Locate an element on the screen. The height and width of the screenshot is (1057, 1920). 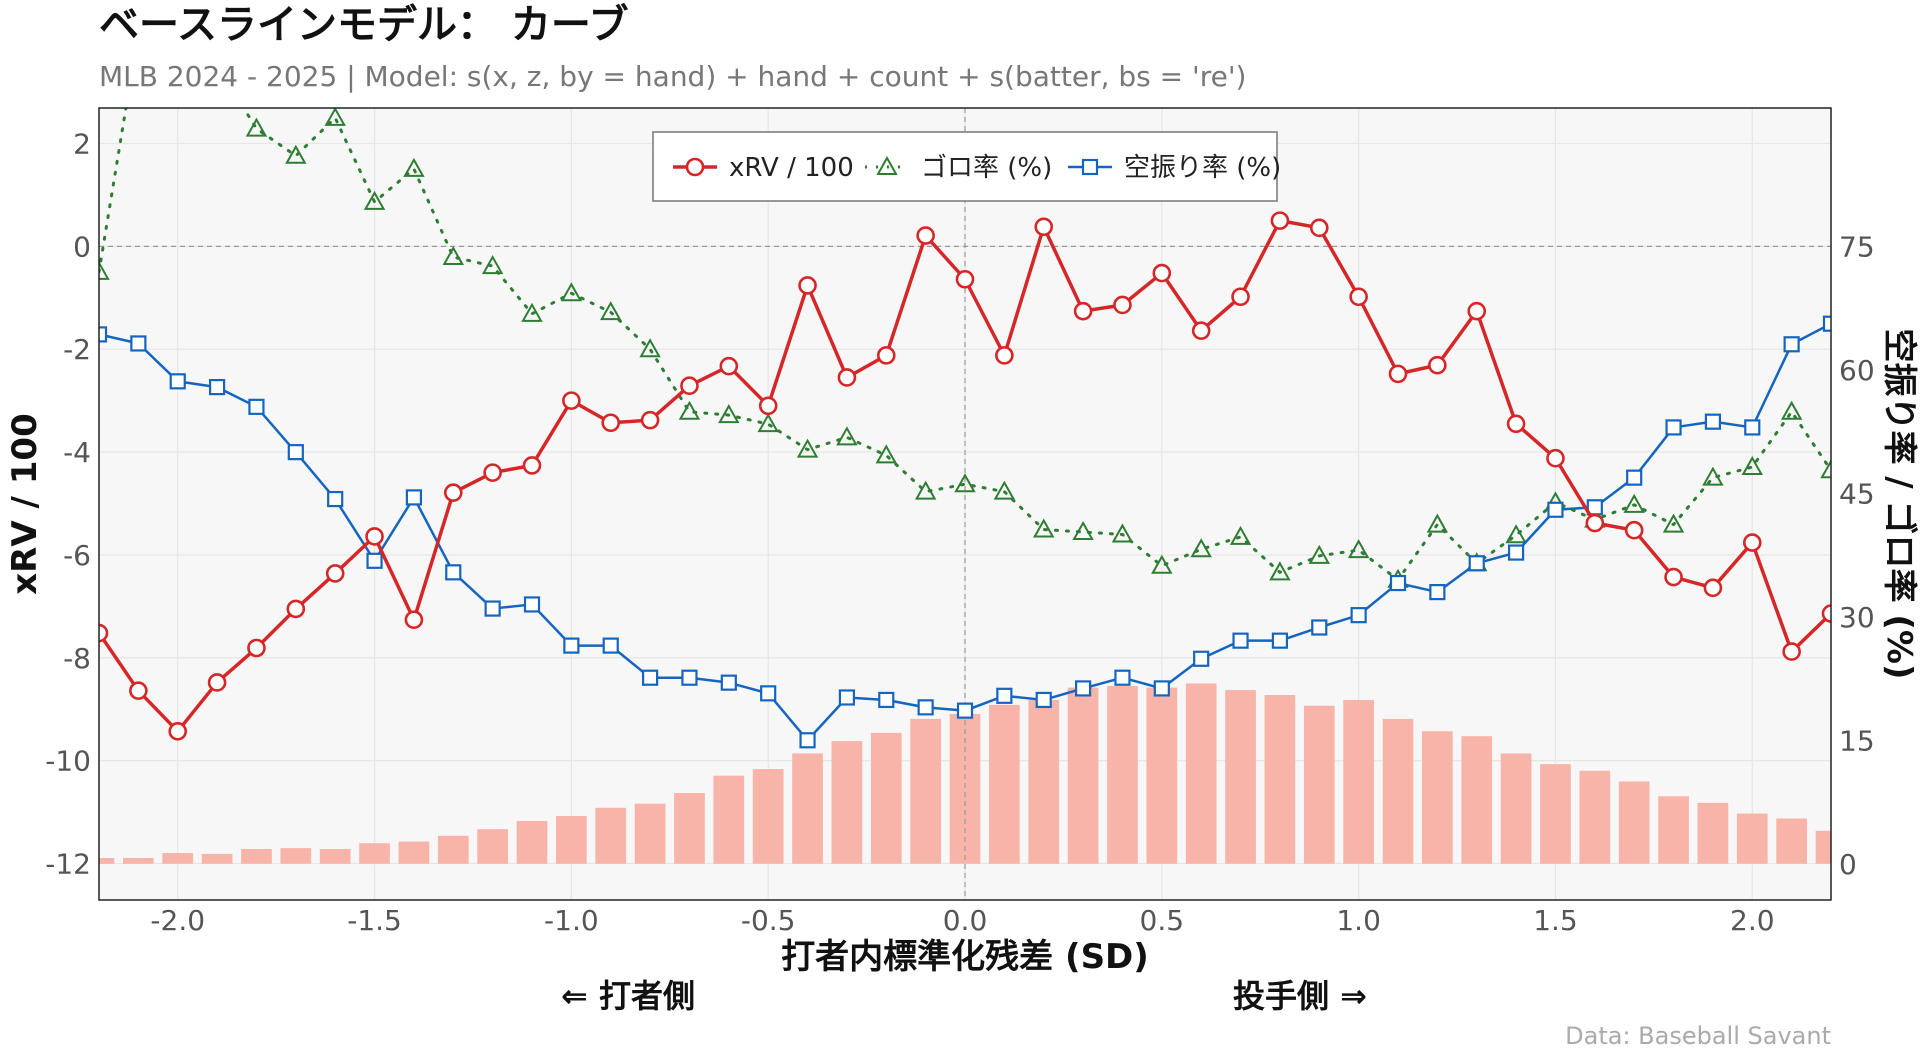
pitcher-side-label: 投手側 ⇒ is located at coordinates (1300, 996).